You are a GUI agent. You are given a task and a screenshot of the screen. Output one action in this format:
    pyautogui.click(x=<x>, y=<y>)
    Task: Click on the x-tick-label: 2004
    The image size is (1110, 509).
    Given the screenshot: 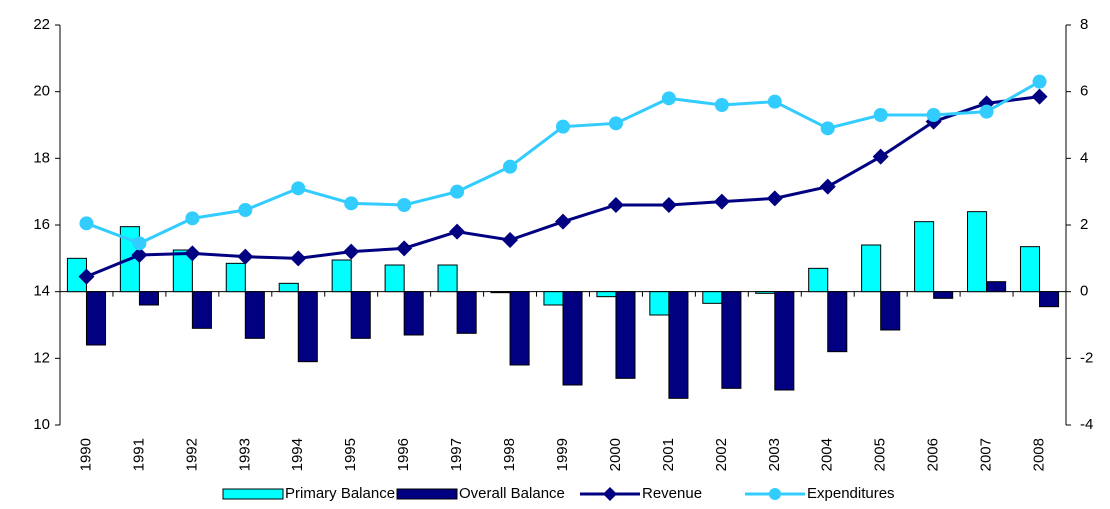 What is the action you would take?
    pyautogui.click(x=827, y=454)
    